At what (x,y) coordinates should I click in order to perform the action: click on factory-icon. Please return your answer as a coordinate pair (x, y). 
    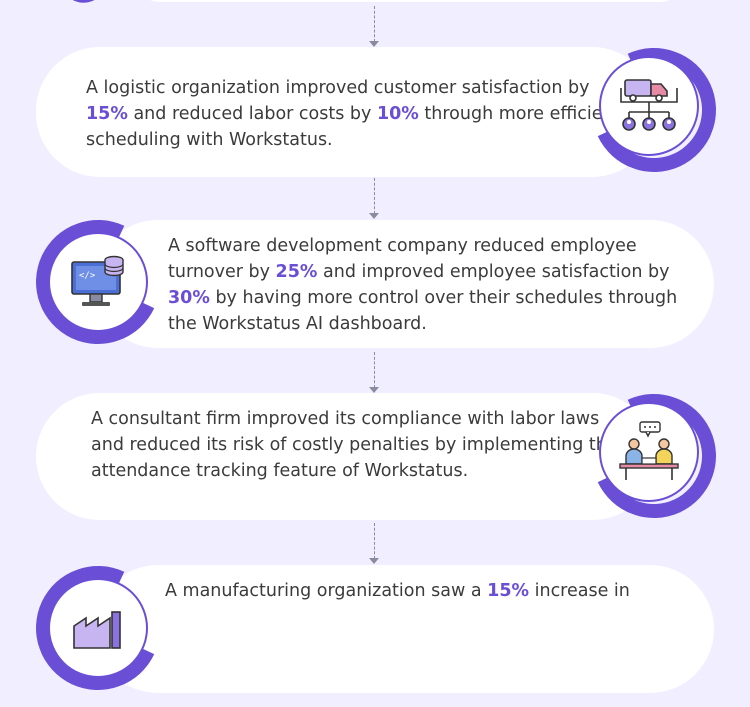
    Looking at the image, I should click on (97, 630).